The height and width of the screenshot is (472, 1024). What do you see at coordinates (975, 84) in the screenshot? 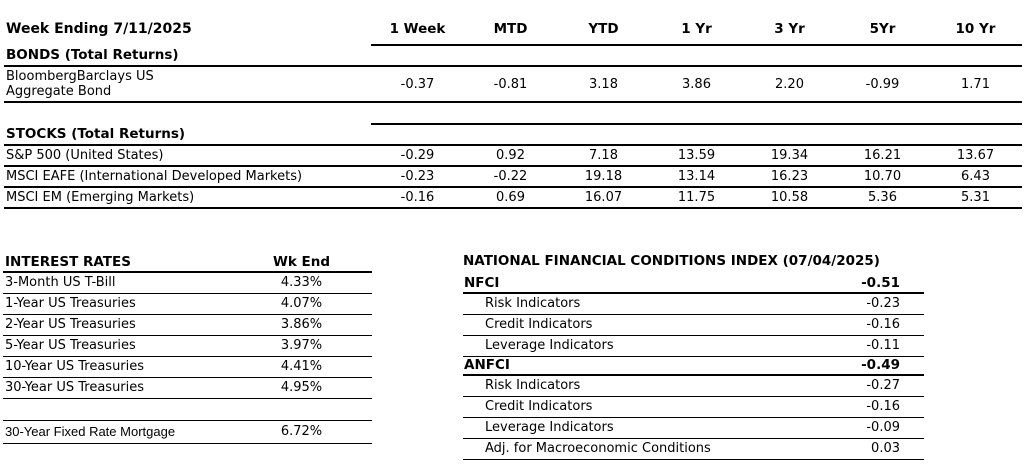
I see `metric-value: 1.71` at bounding box center [975, 84].